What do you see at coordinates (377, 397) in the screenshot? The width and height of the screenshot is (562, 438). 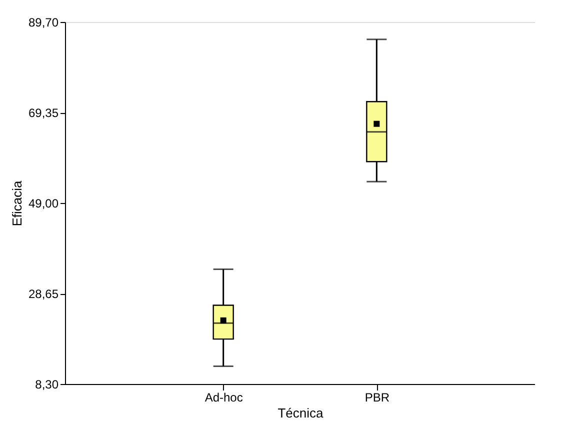 I see `x-tick-label: PBR` at bounding box center [377, 397].